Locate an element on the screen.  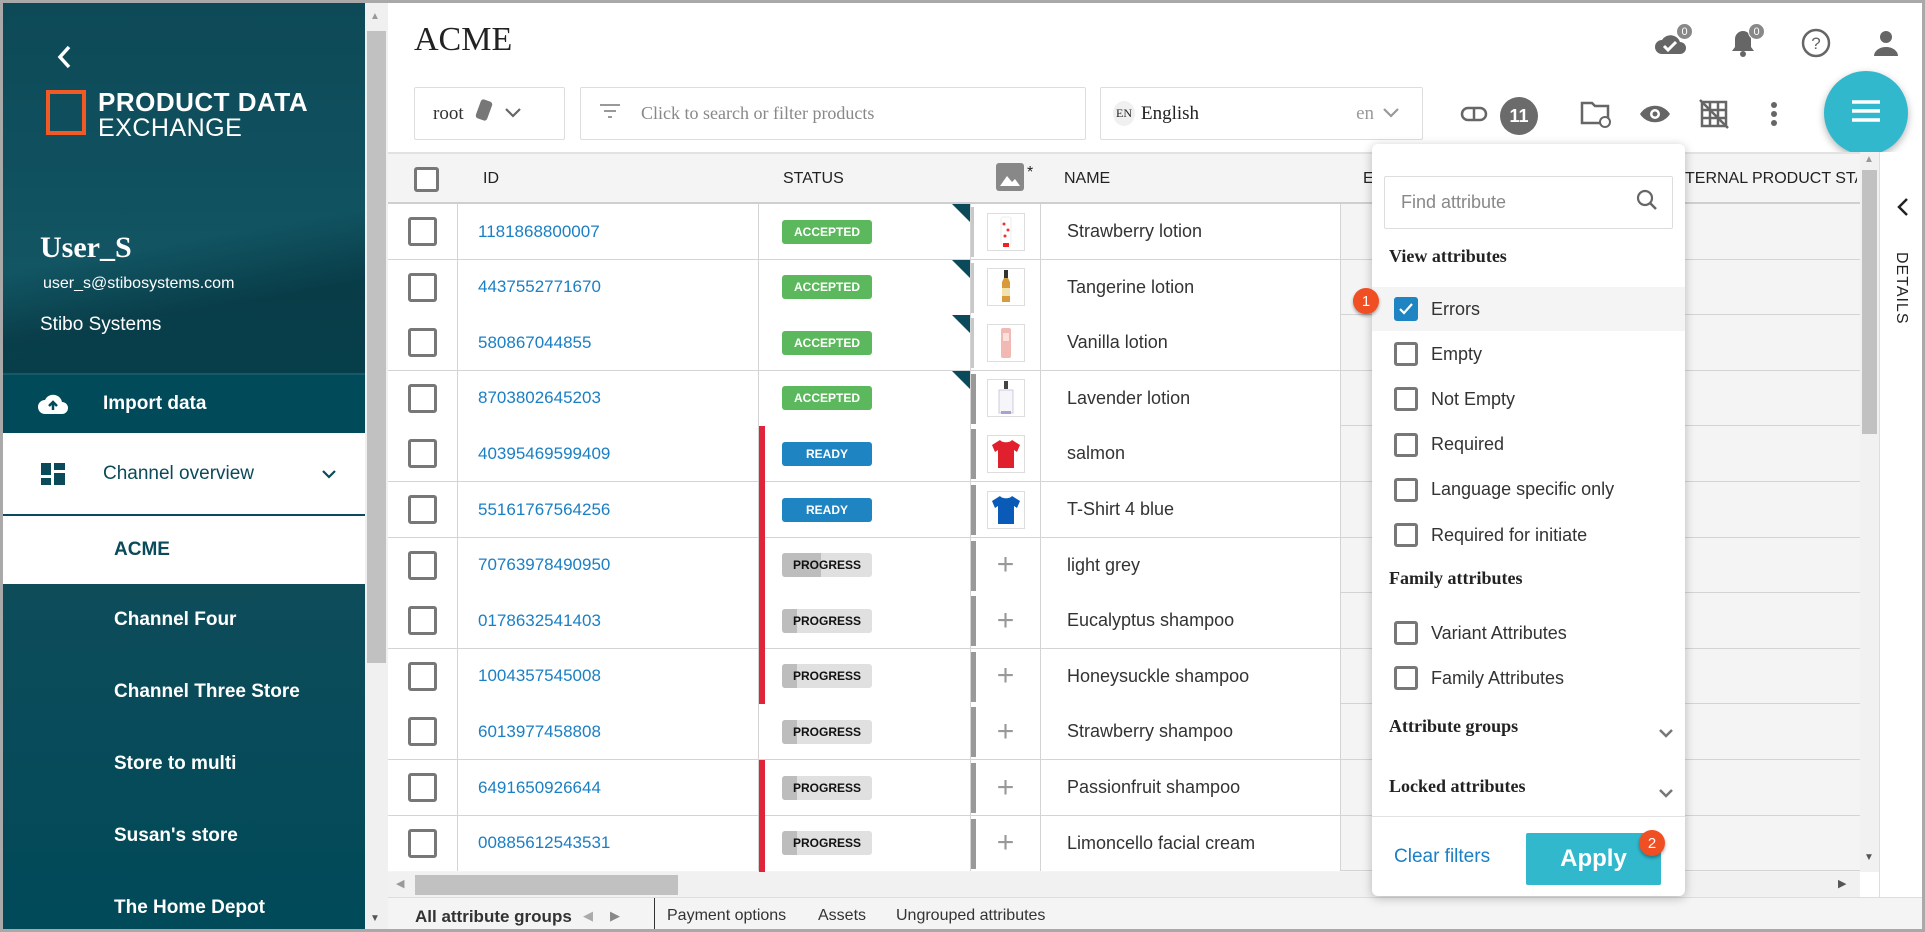
filter-option-required: Required is located at coordinates (1528, 445).